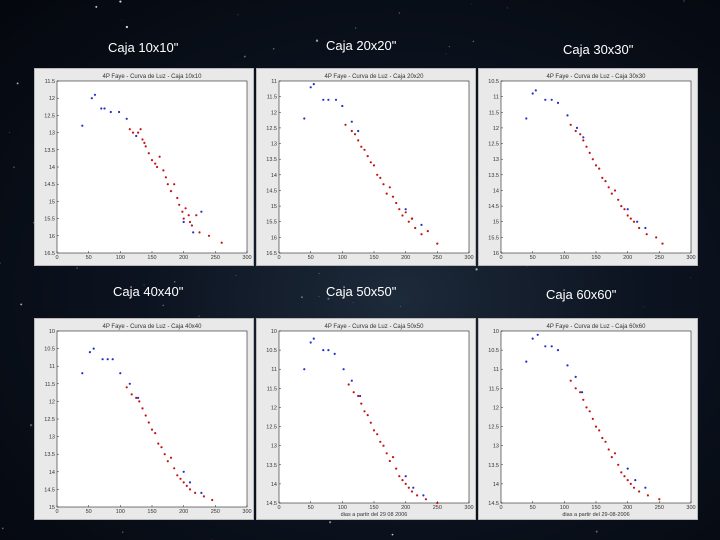  What do you see at coordinates (143, 47) in the screenshot?
I see `caption-caja-10x10: Caja 10x10"` at bounding box center [143, 47].